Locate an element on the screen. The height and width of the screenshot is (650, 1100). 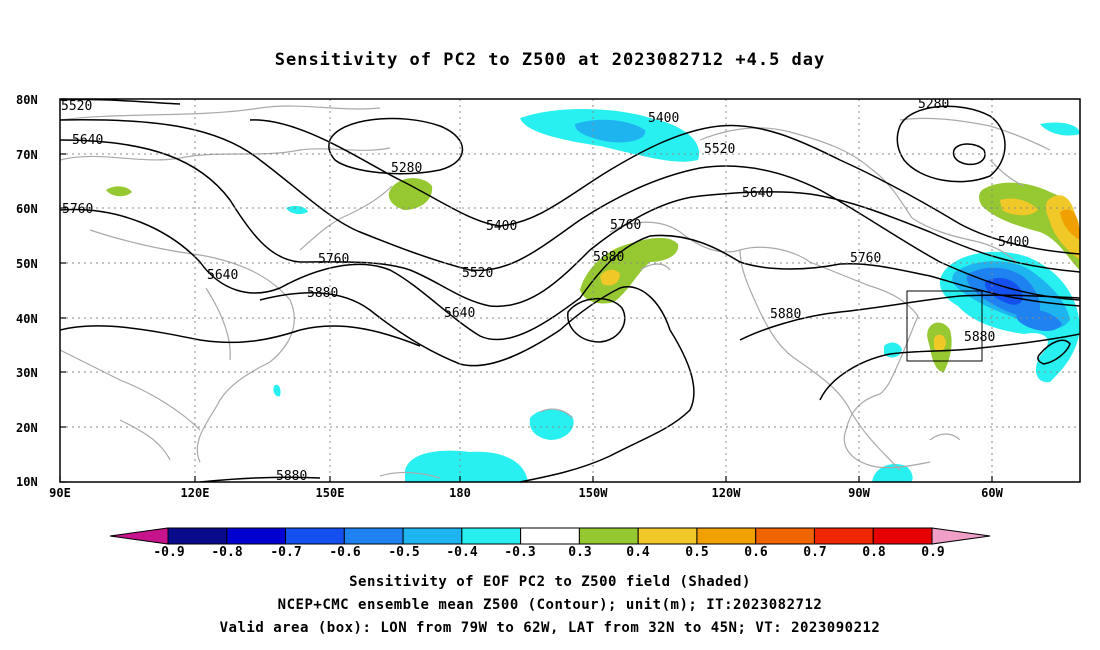
colorbar-label: 0.6 is located at coordinates (756, 552).